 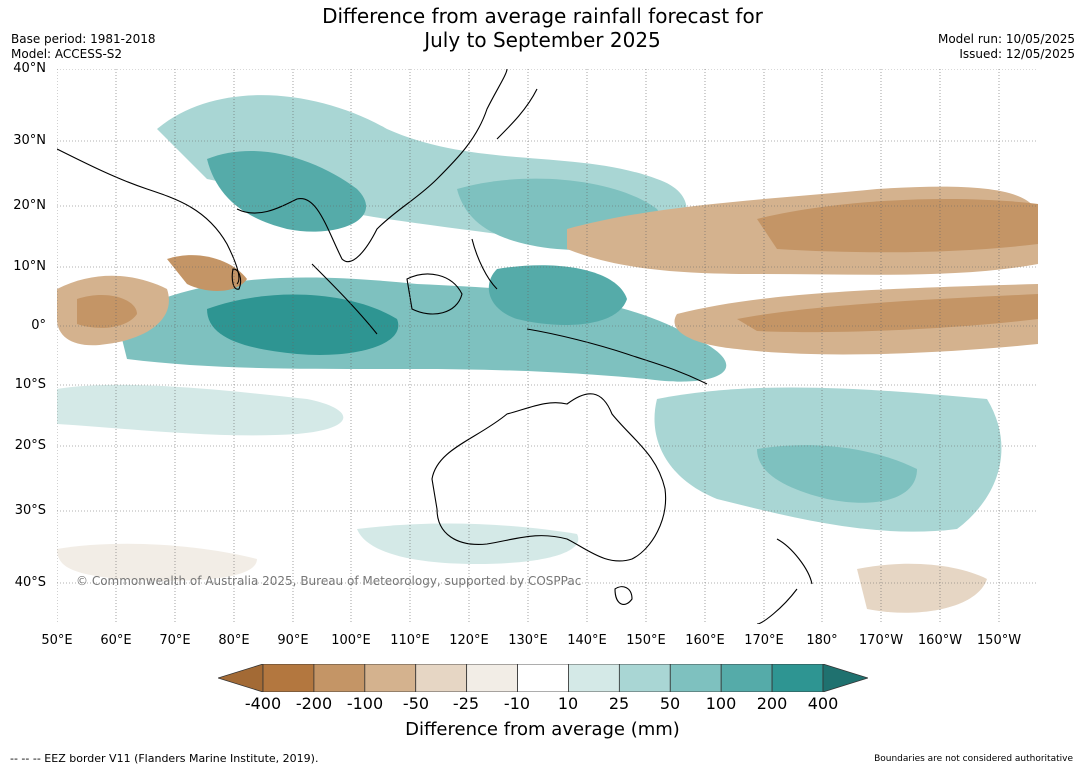 What do you see at coordinates (568, 703) in the screenshot?
I see `colorbar-tick: 10` at bounding box center [568, 703].